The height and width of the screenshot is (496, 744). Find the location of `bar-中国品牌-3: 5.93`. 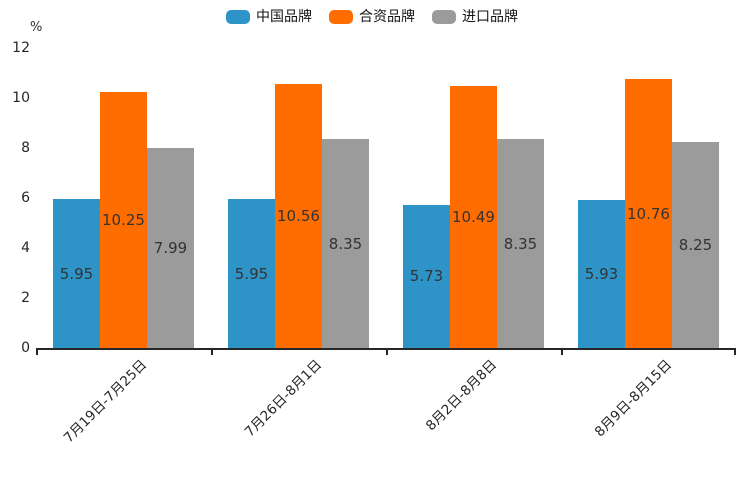

bar-中国品牌-3: 5.93 is located at coordinates (601, 273).